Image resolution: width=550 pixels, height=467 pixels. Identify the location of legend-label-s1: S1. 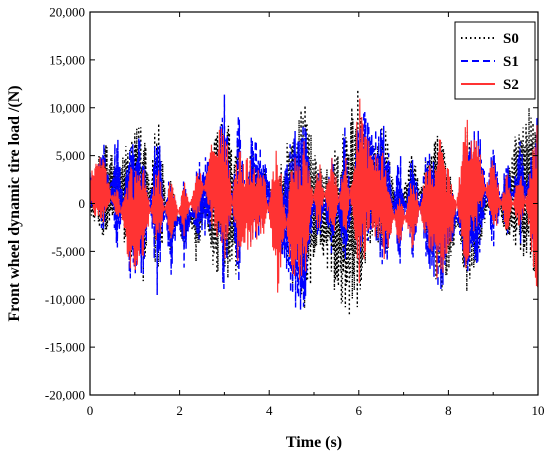
(511, 62).